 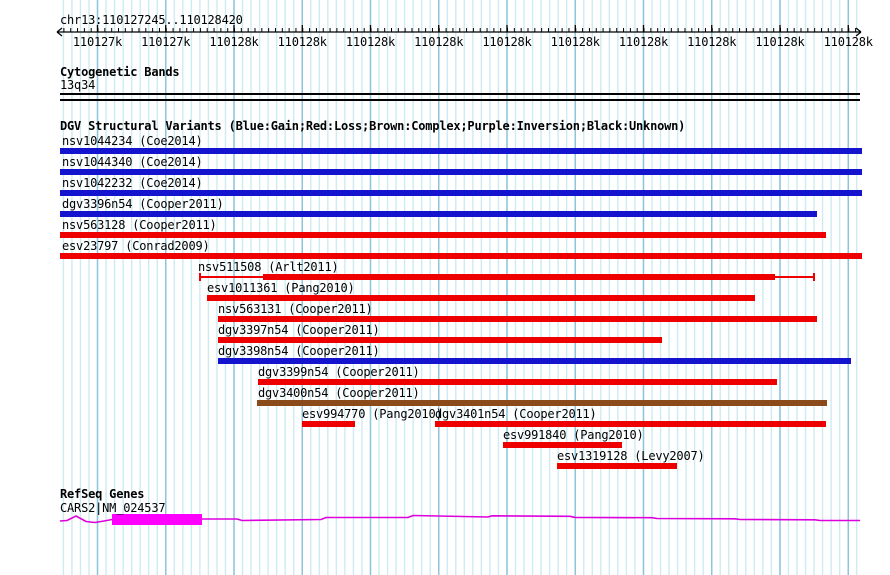 What do you see at coordinates (132, 141) in the screenshot?
I see `variant-label: nsv1044234 (Coe2014)` at bounding box center [132, 141].